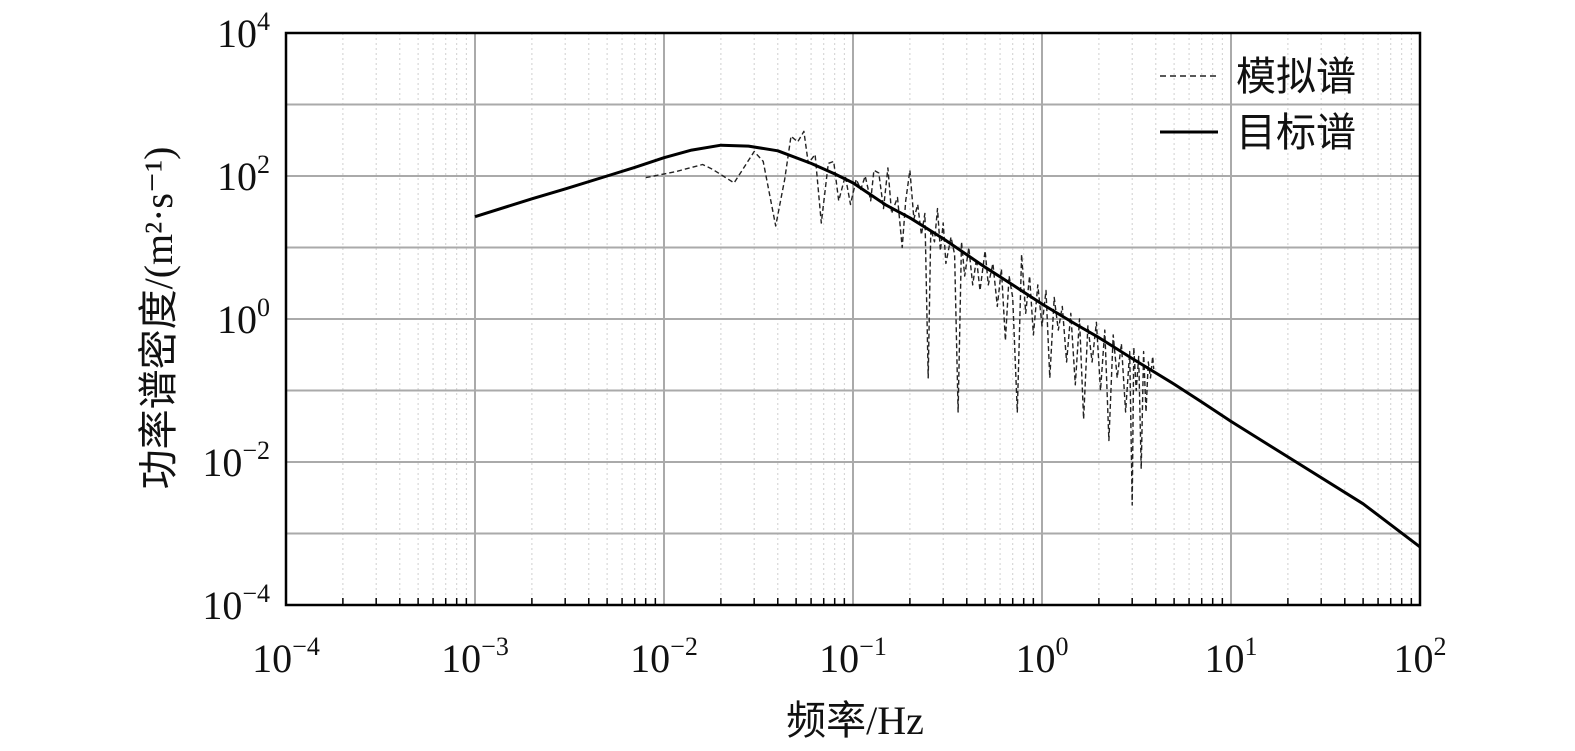 This screenshot has width=1575, height=751. Describe the element at coordinates (243, 174) in the screenshot. I see `y-tick-label: 10²` at that location.